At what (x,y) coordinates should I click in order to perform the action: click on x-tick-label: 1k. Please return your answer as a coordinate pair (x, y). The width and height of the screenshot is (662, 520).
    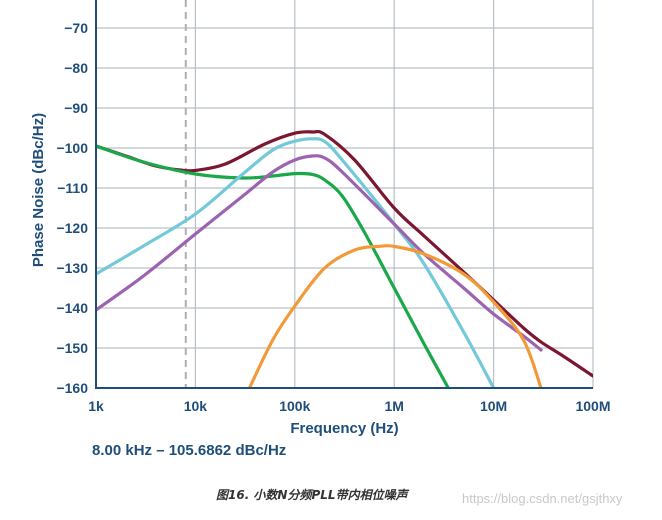
    Looking at the image, I should click on (96, 406).